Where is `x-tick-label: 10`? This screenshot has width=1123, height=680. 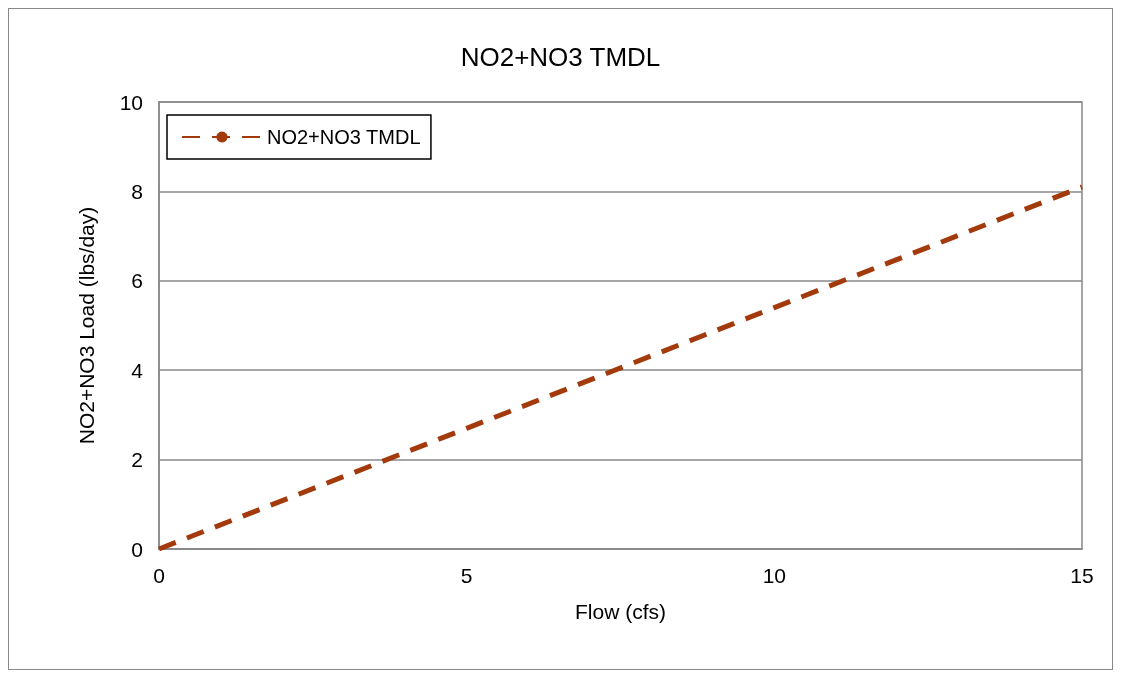 x-tick-label: 10 is located at coordinates (774, 575).